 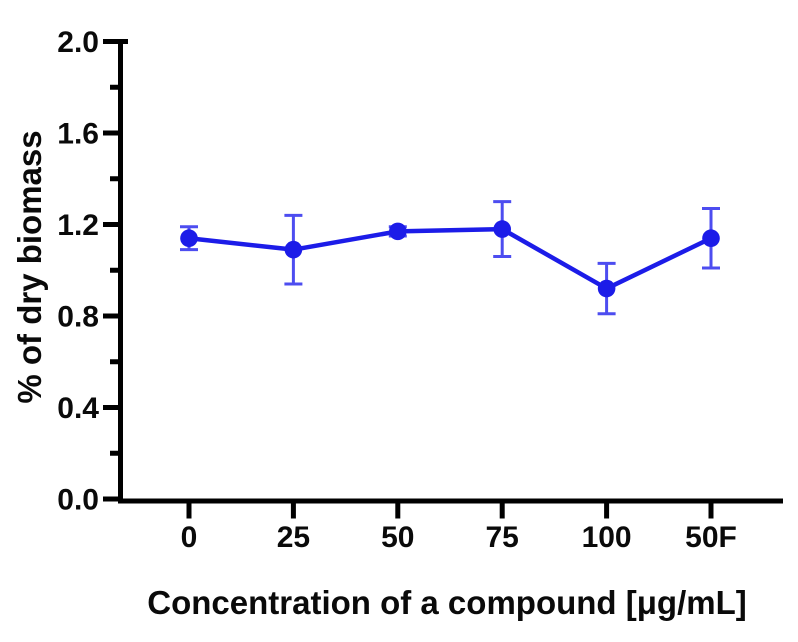 What do you see at coordinates (78, 500) in the screenshot?
I see `y-tick-label: 0.0` at bounding box center [78, 500].